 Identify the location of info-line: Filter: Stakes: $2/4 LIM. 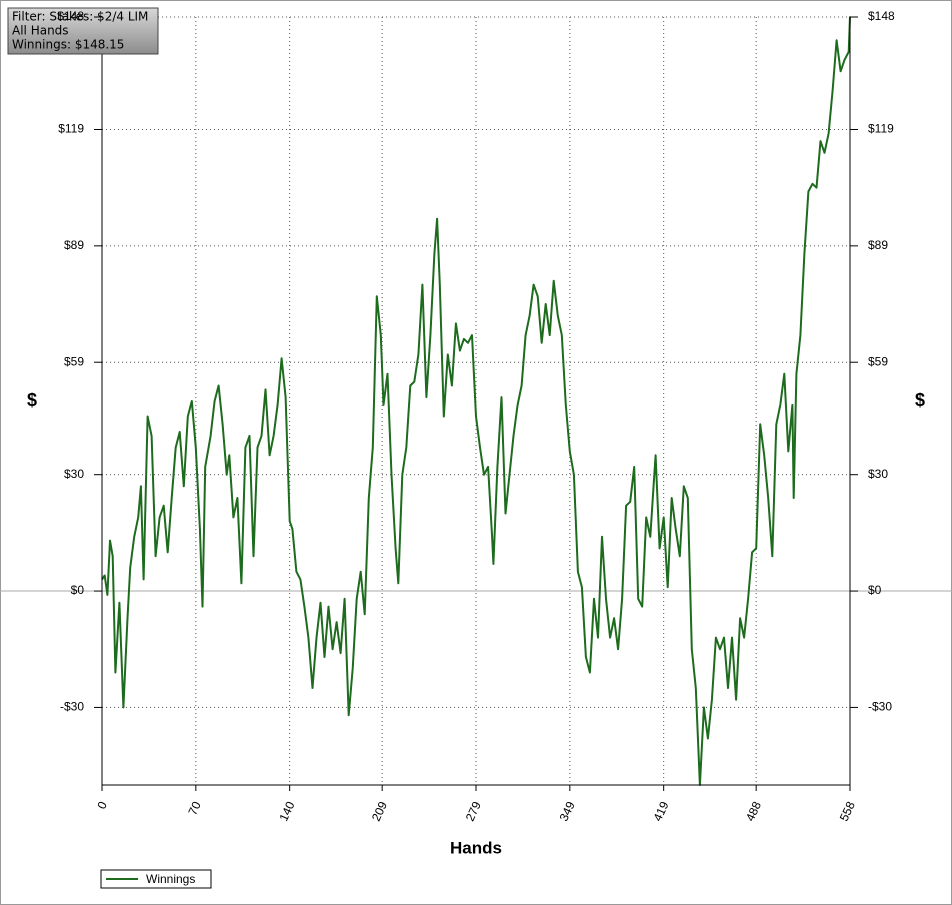
(80, 17).